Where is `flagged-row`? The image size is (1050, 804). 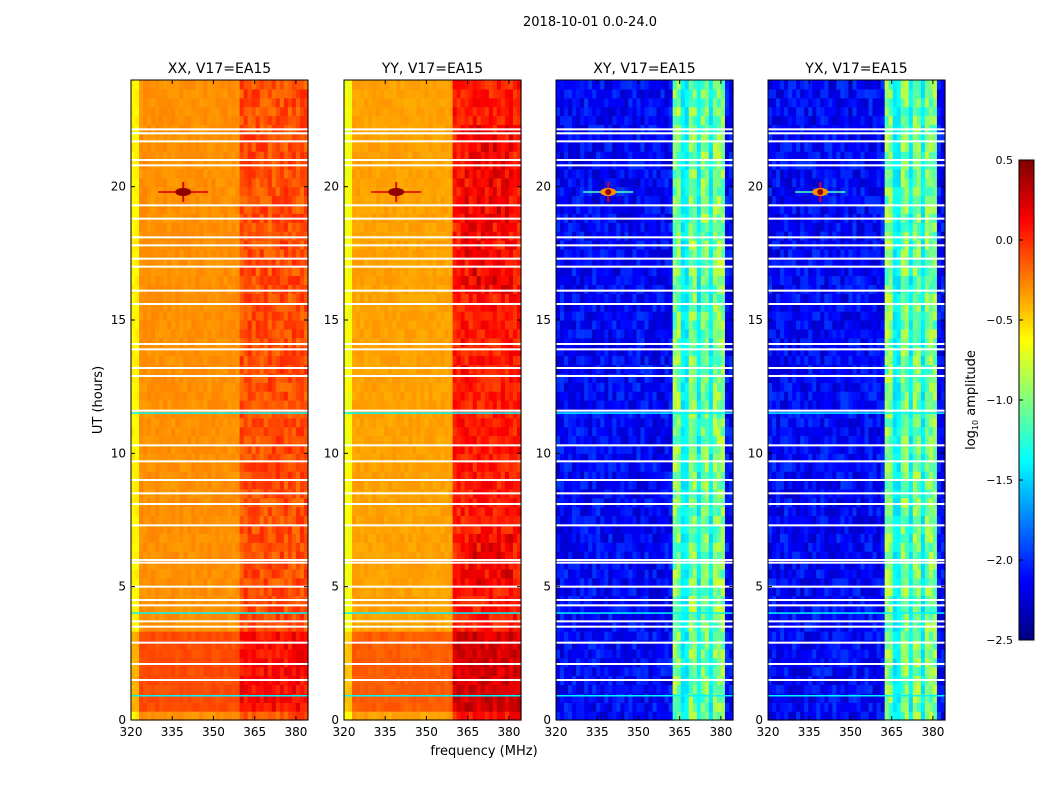
flagged-row is located at coordinates (219, 563).